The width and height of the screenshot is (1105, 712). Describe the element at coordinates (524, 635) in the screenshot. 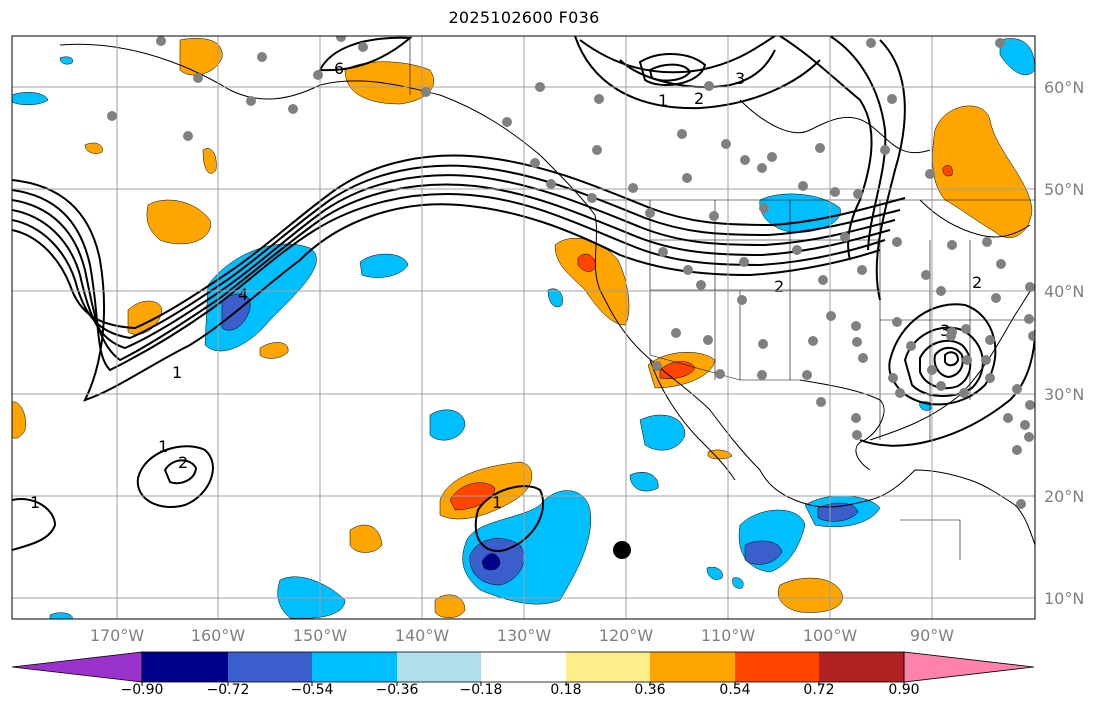

I see `longitude-label: 130°W` at that location.